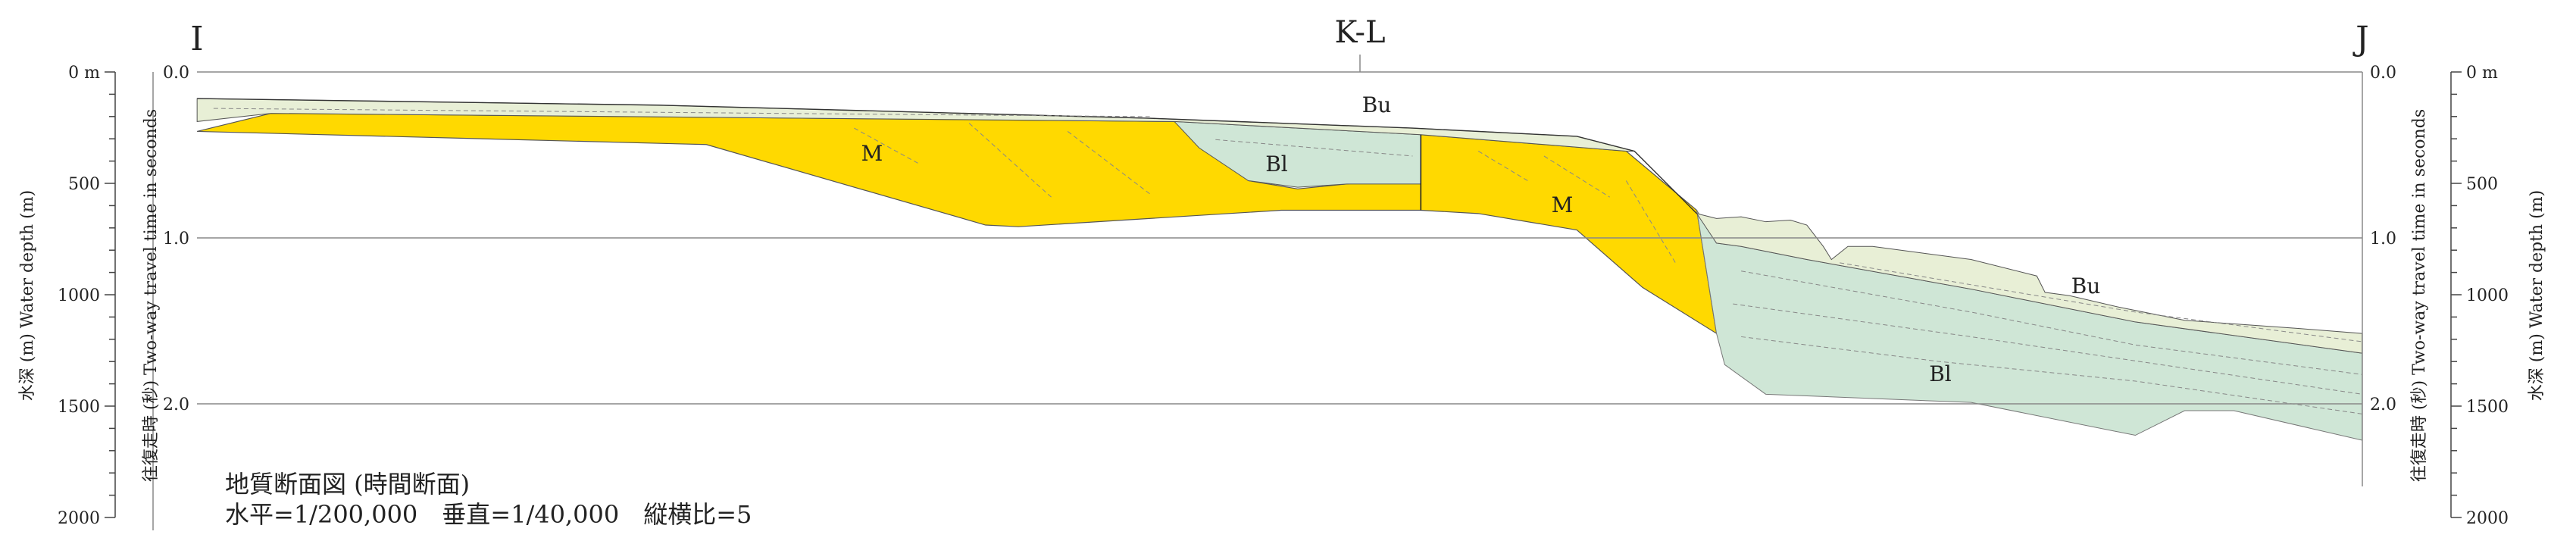  Describe the element at coordinates (946, 156) in the screenshot. I see `seafloor` at that location.